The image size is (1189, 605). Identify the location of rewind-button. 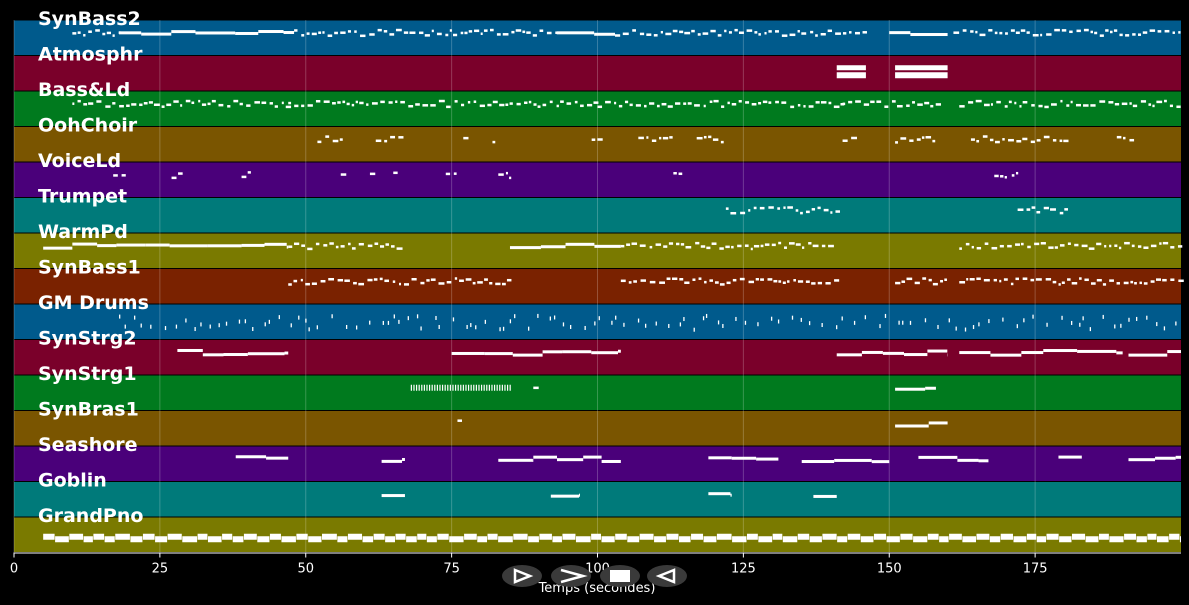
(667, 576).